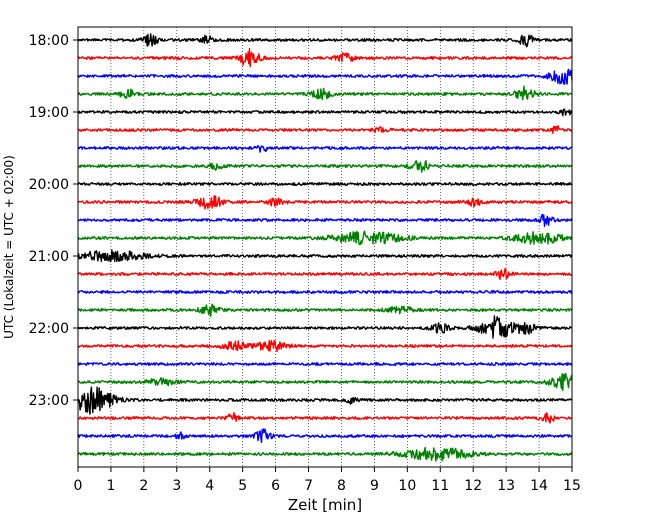  Describe the element at coordinates (9, 247) in the screenshot. I see `y-axis-label: UTC (Lokalzeit = UTC + 02:00)` at that location.